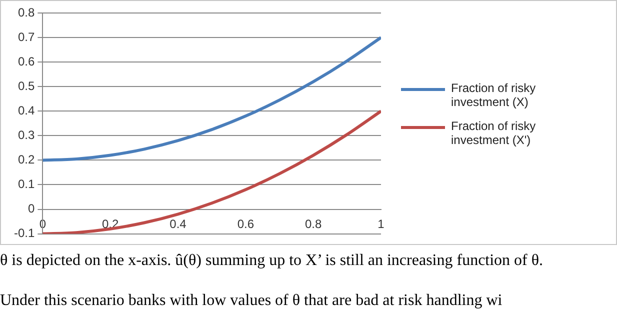 This screenshot has width=617, height=323. Describe the element at coordinates (252, 301) in the screenshot. I see `text: Under this scenario banks with low values of θ that are bad at risk handling wi` at that location.